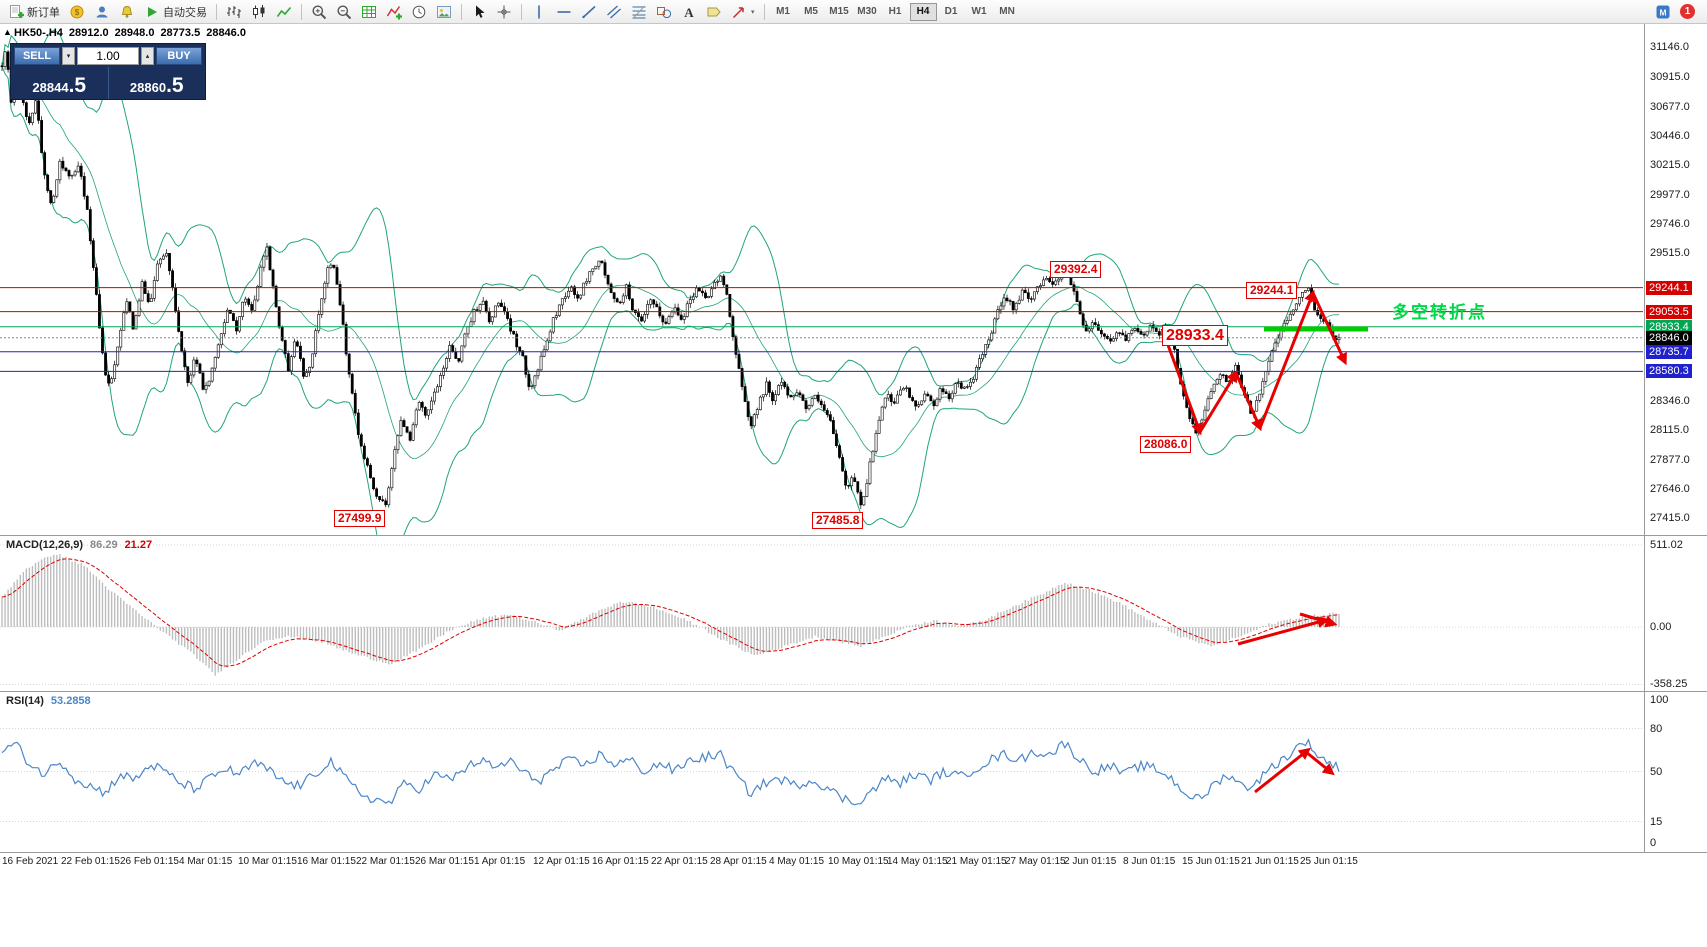 This screenshot has height=947, width=1707. Describe the element at coordinates (25, 701) in the screenshot. I see `rsi-name: RSI(14)` at that location.